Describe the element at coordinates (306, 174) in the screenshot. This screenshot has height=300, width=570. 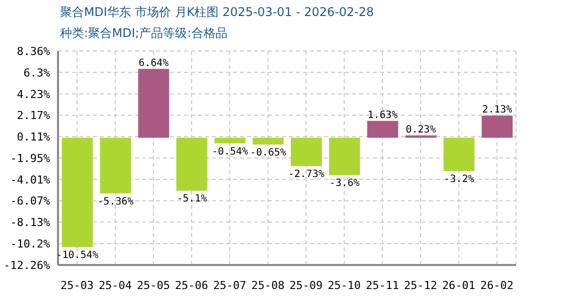
I see `data-label: -2.73%` at that location.